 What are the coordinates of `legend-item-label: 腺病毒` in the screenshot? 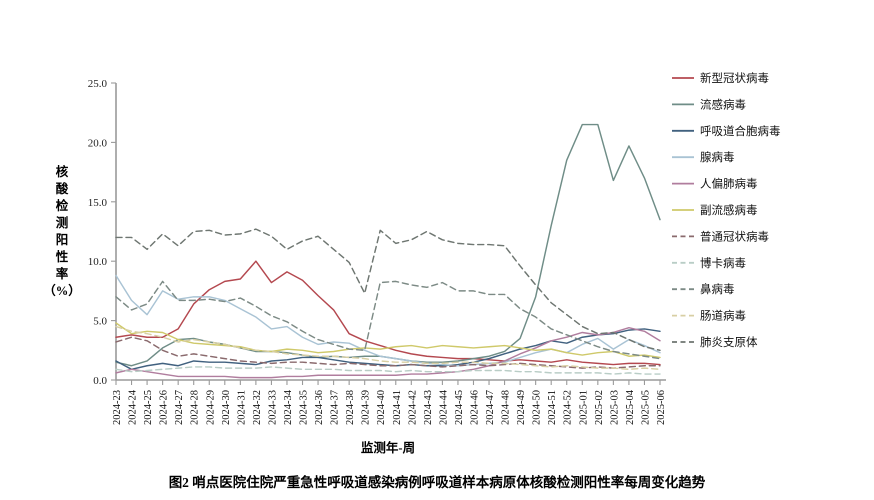 It's located at (717, 157).